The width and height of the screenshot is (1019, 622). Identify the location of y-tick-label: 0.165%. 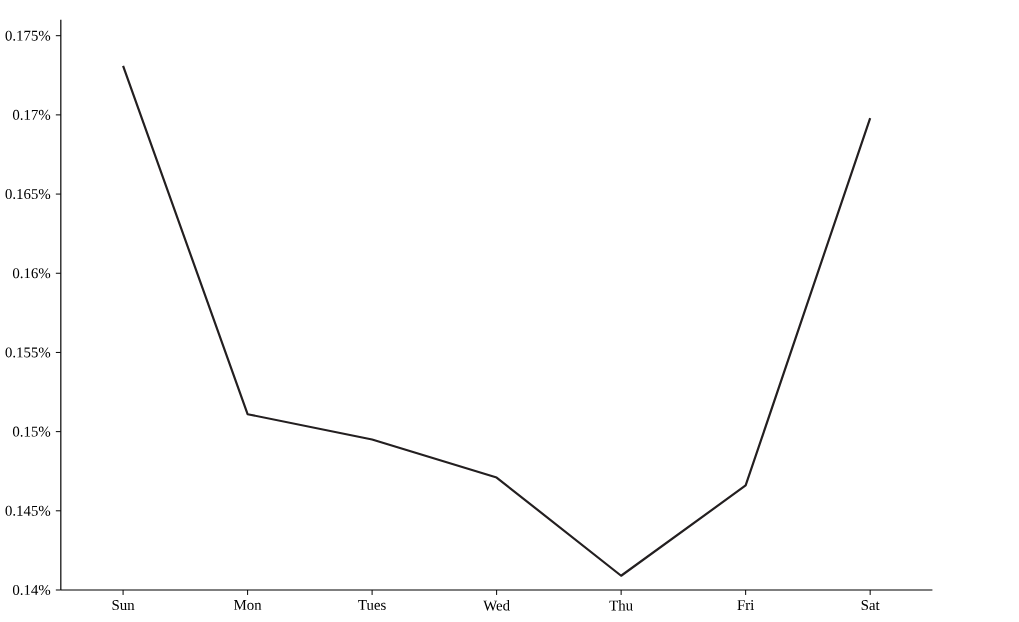
(28, 194).